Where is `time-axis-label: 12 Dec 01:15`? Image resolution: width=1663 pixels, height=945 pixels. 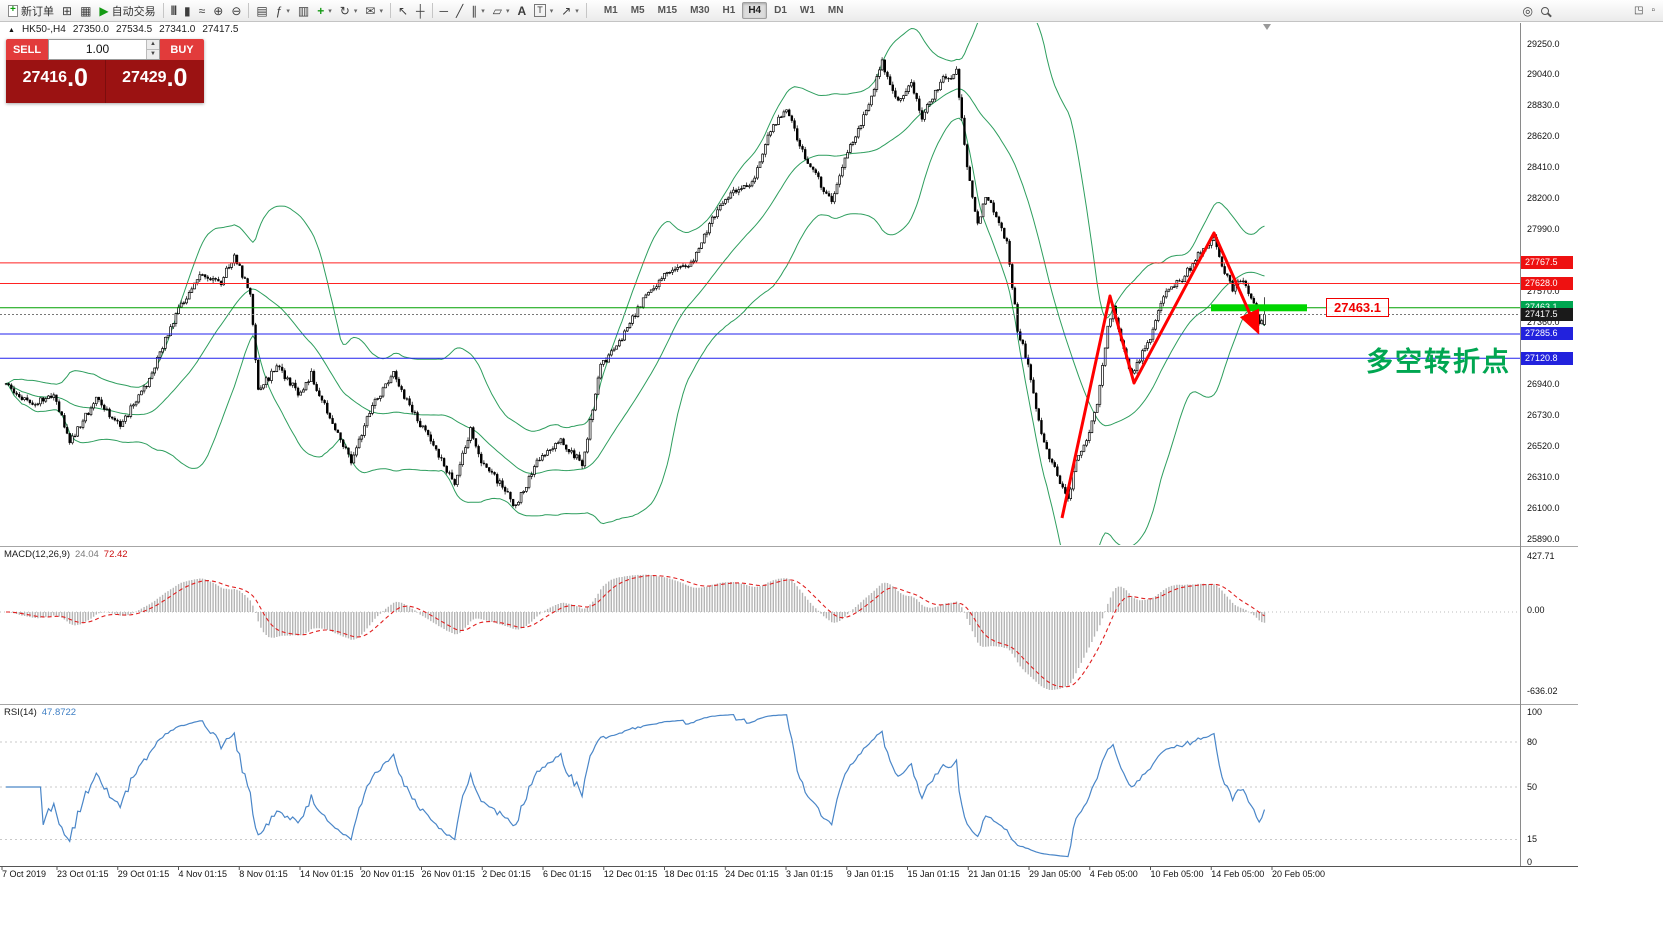
time-axis-label: 12 Dec 01:15 is located at coordinates (630, 874).